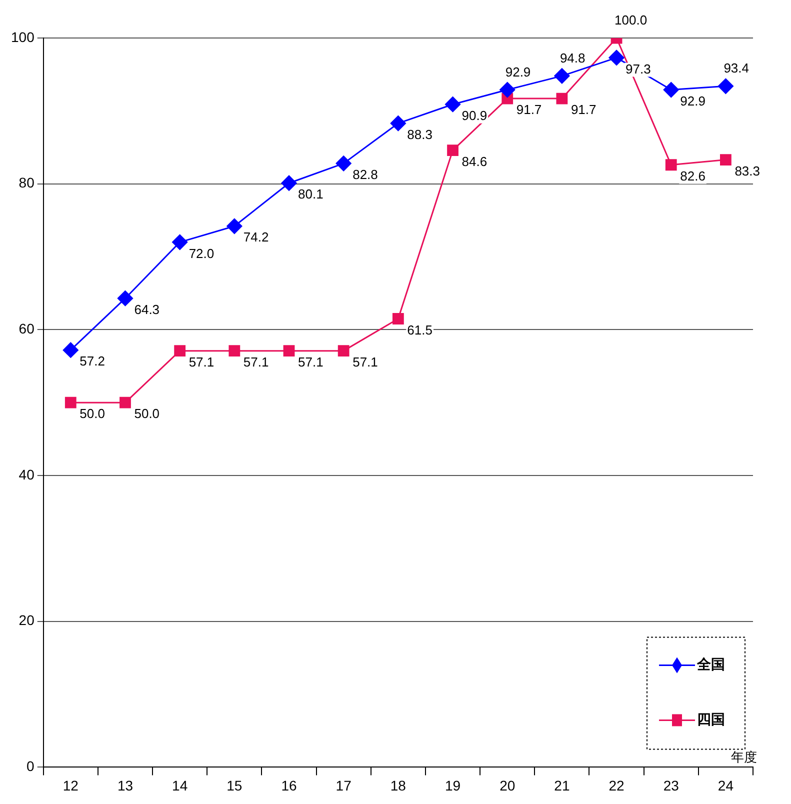 The image size is (791, 804). What do you see at coordinates (452, 785) in the screenshot?
I see `x-tick-label: 19` at bounding box center [452, 785].